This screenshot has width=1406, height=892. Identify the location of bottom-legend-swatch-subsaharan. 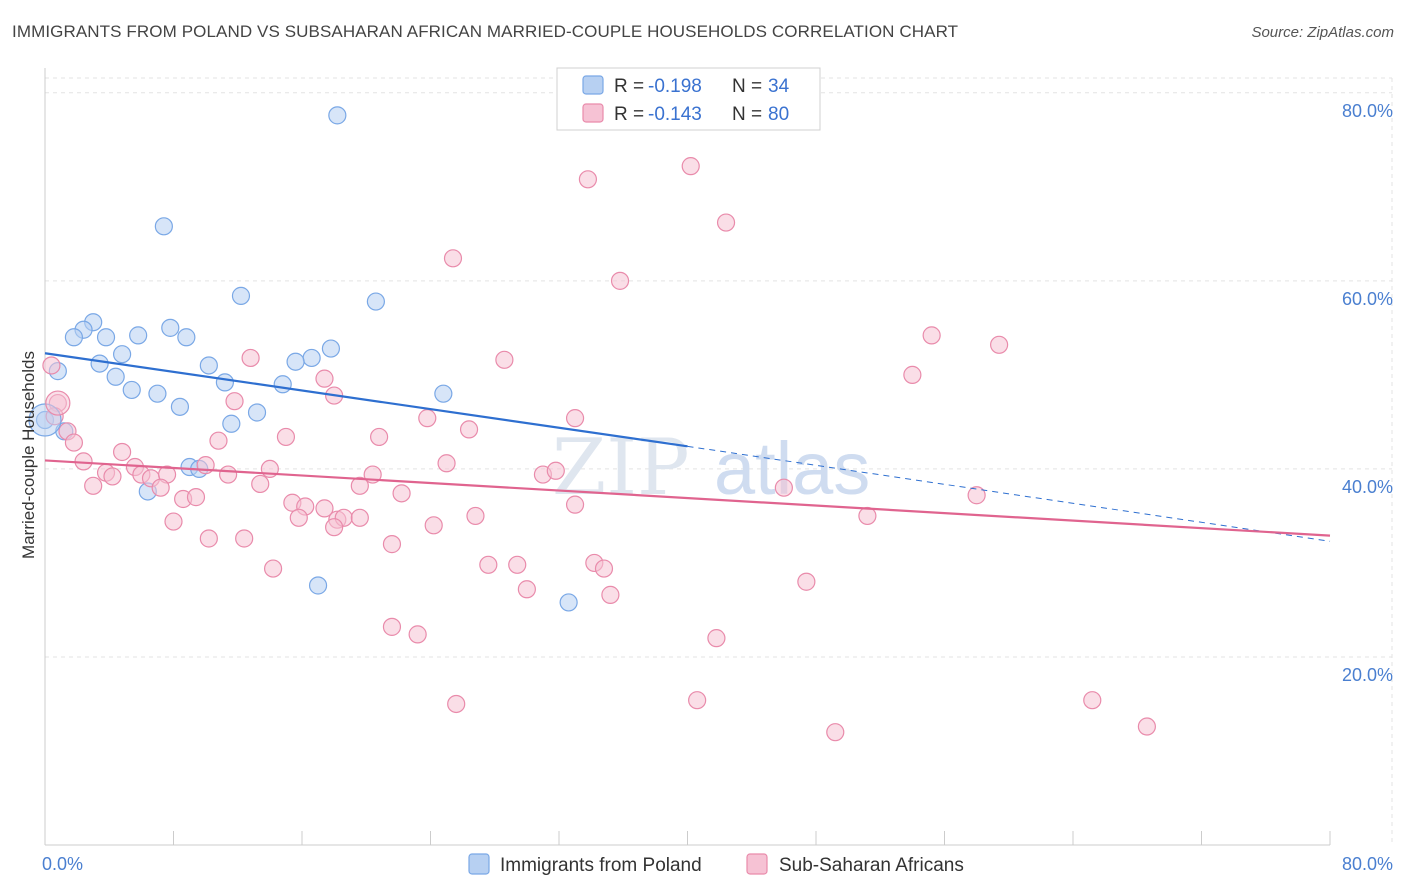
(757, 864).